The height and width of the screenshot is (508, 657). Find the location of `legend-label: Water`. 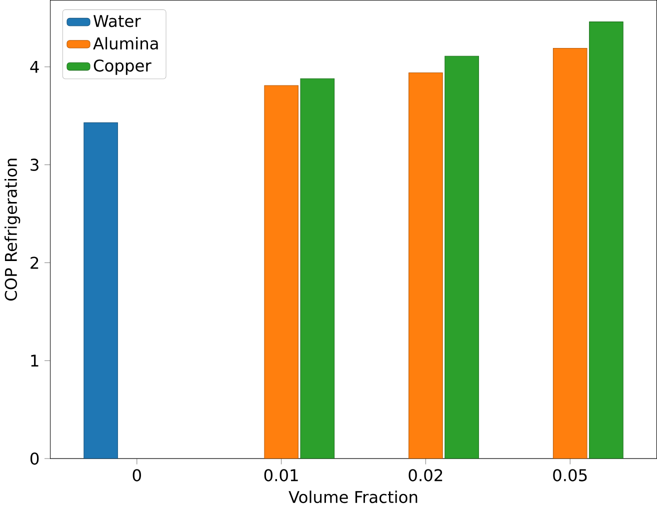

legend-label: Water is located at coordinates (117, 21).